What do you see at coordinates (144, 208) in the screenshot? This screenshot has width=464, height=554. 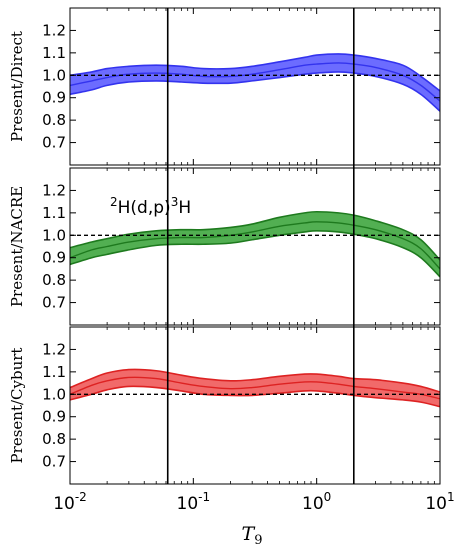 I see `annotation-reaction: H(d,p)` at bounding box center [144, 208].